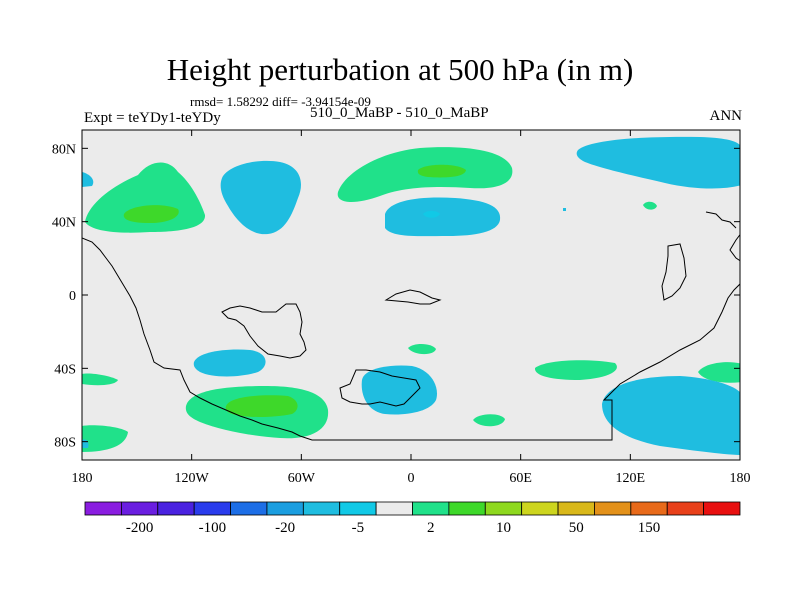 Image resolution: width=800 pixels, height=600 pixels. Describe the element at coordinates (229, 363) in the screenshot. I see `anomaly-negative-south-pacific` at that location.